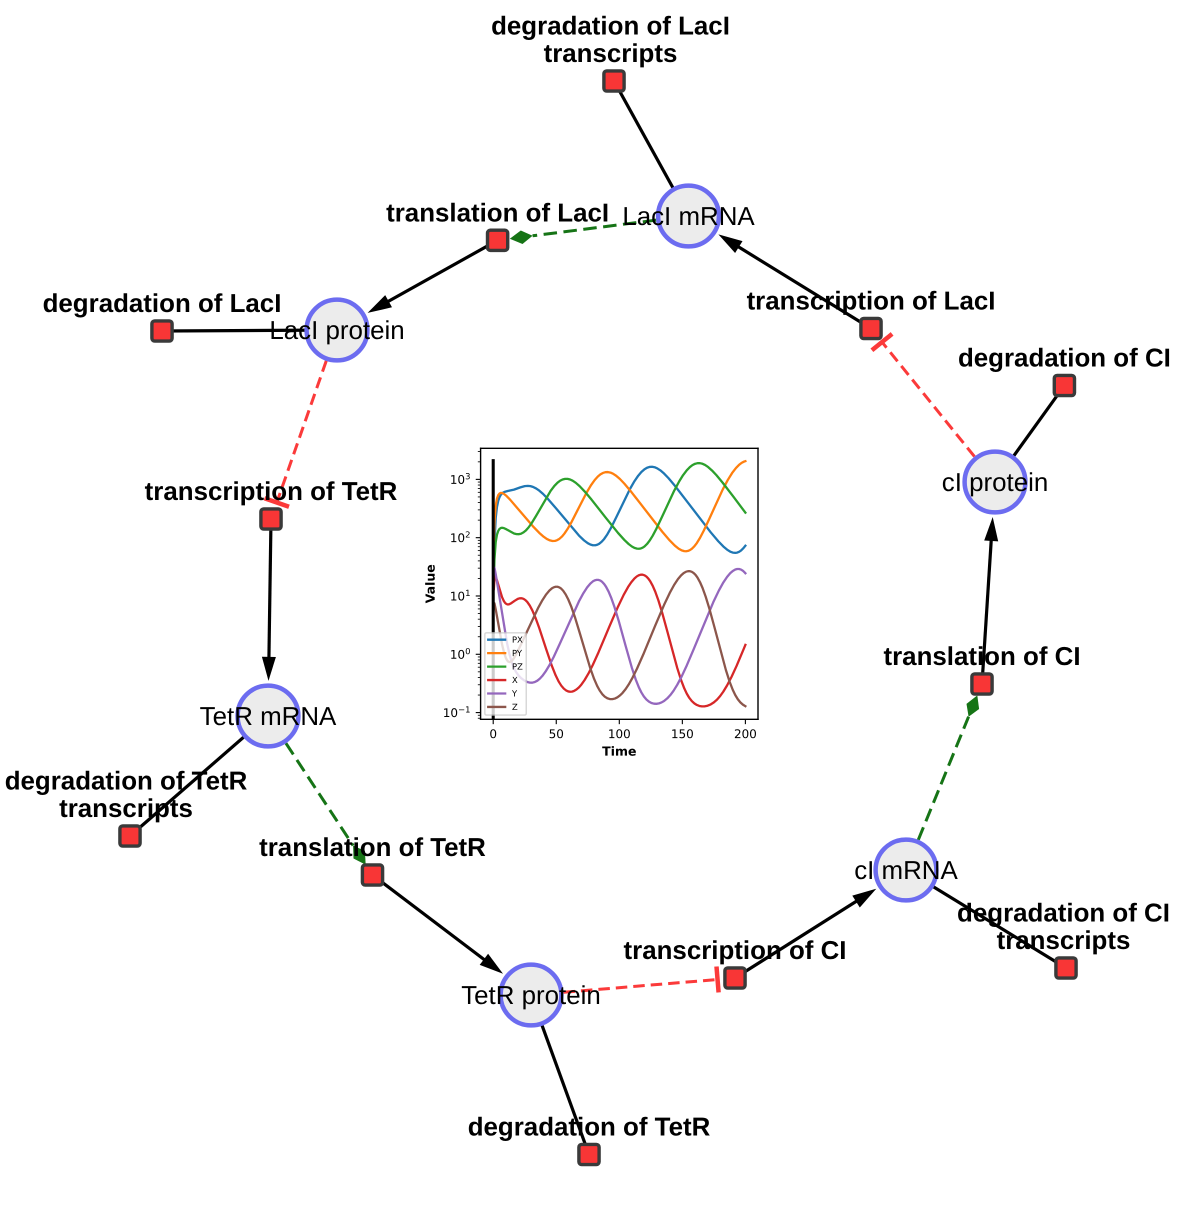 Image resolution: width=1189 pixels, height=1205 pixels. What do you see at coordinates (336, 331) in the screenshot?
I see `svg-text: LacI protein` at bounding box center [336, 331].